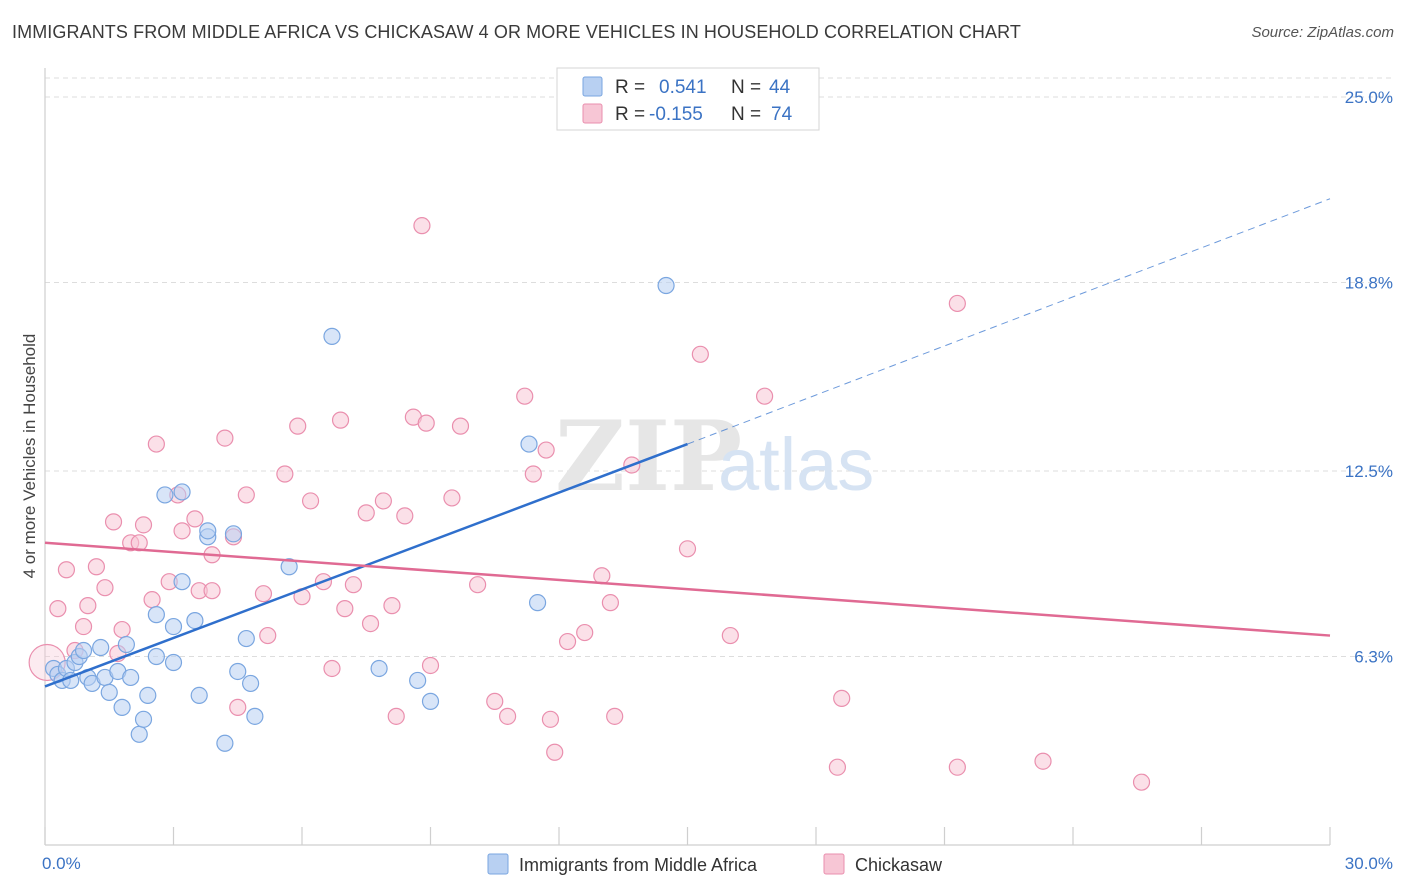 This screenshot has height=892, width=1406. What do you see at coordinates (687, 589) in the screenshot?
I see `trend-line-chickasaw` at bounding box center [687, 589].